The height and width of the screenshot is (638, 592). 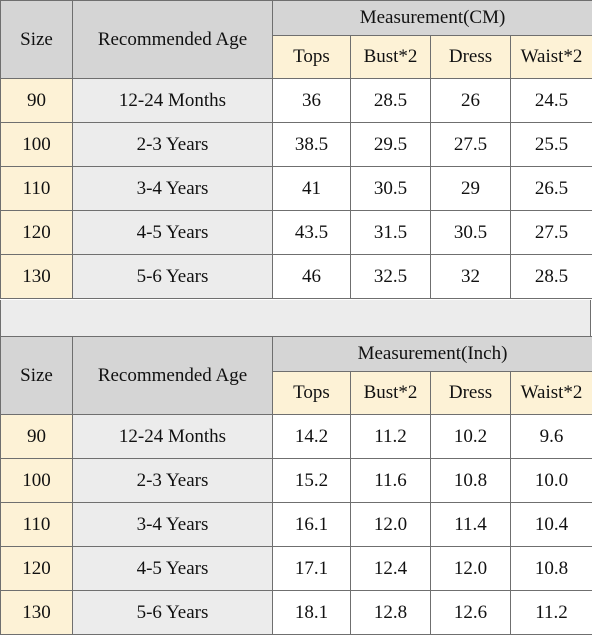 What do you see at coordinates (311, 436) in the screenshot?
I see `tops-cell: 14.2` at bounding box center [311, 436].